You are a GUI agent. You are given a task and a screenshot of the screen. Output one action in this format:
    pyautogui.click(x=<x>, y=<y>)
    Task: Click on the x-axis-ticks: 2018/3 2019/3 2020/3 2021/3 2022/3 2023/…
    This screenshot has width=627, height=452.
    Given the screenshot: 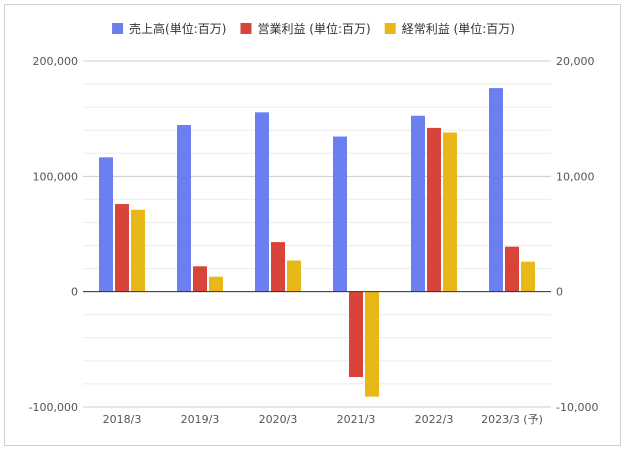 What is the action you would take?
    pyautogui.click(x=323, y=419)
    